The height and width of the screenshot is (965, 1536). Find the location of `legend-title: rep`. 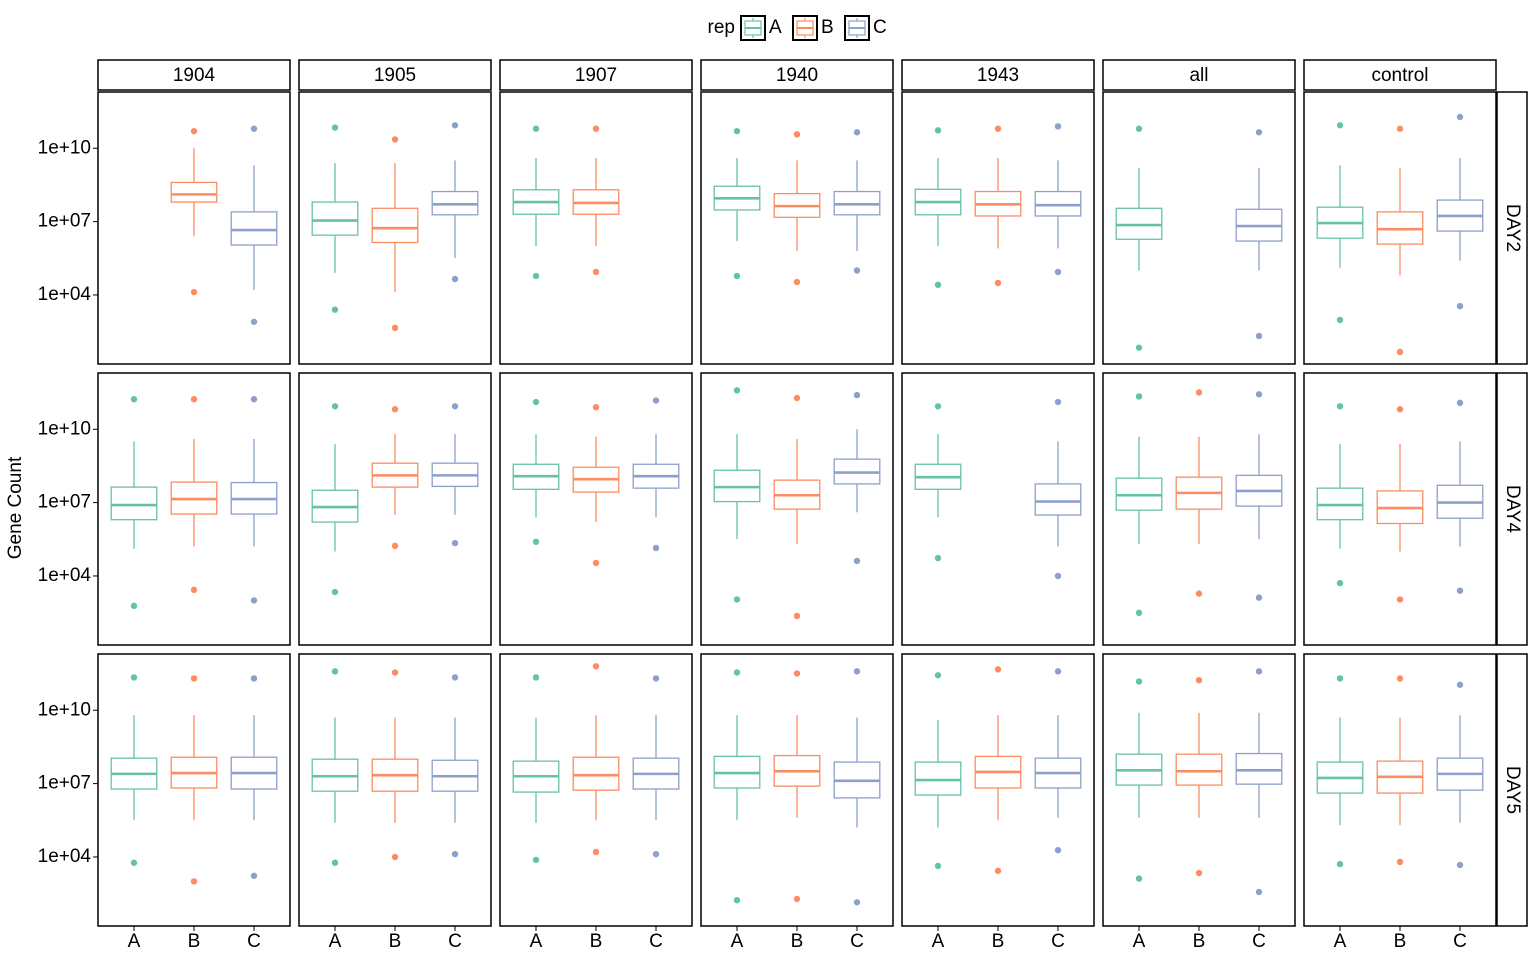

legend-title: rep is located at coordinates (721, 27).